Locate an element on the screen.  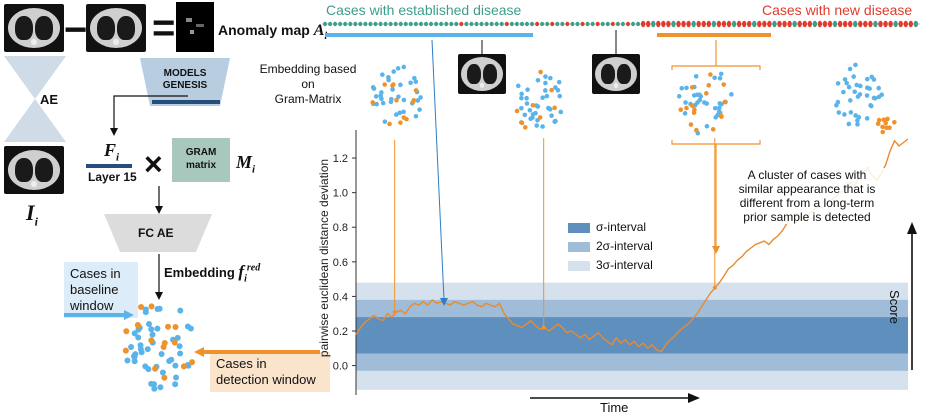
input-ct-image is located at coordinates (34, 28).